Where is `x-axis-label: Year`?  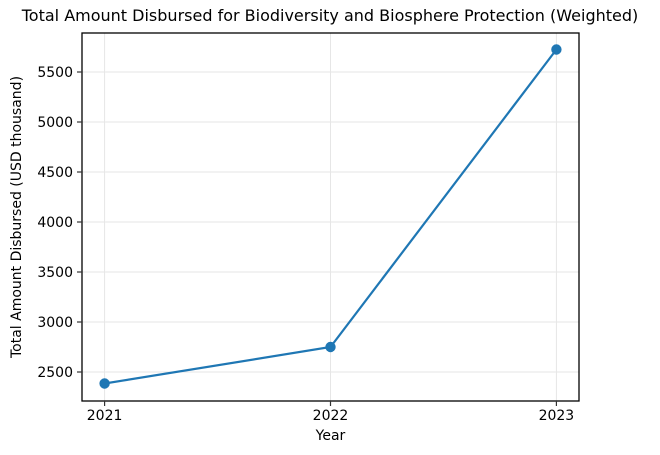
x-axis-label: Year is located at coordinates (330, 436).